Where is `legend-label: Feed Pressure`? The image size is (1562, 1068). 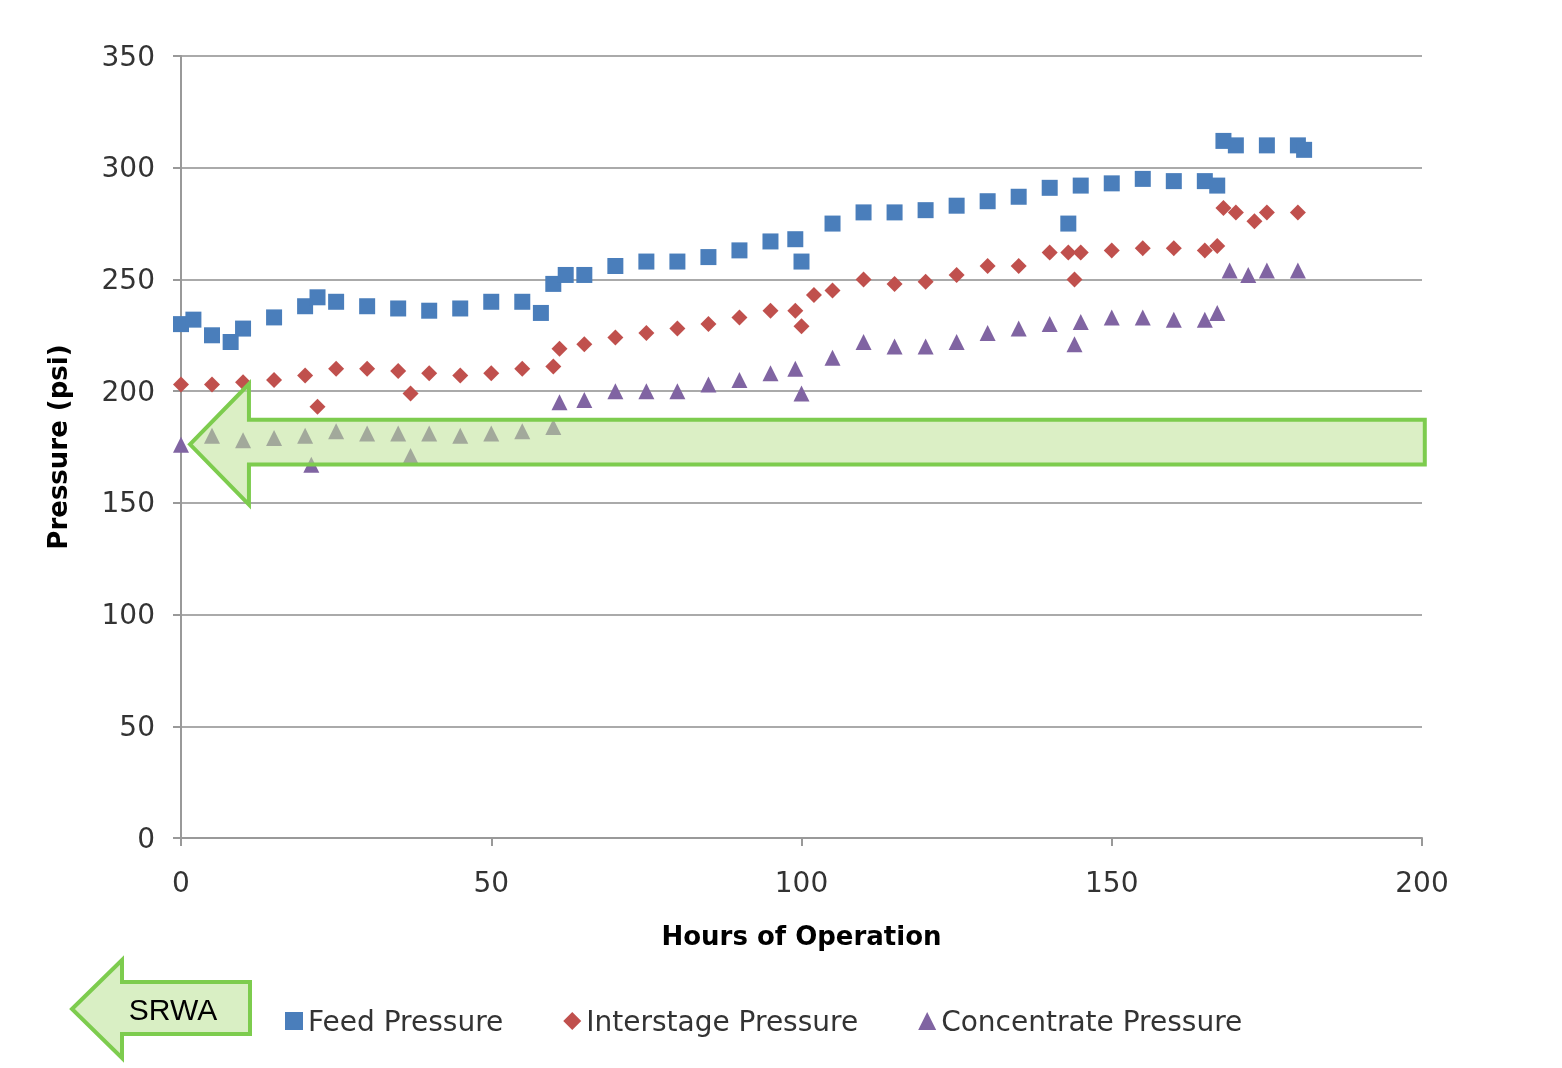 legend-label: Feed Pressure is located at coordinates (406, 1021).